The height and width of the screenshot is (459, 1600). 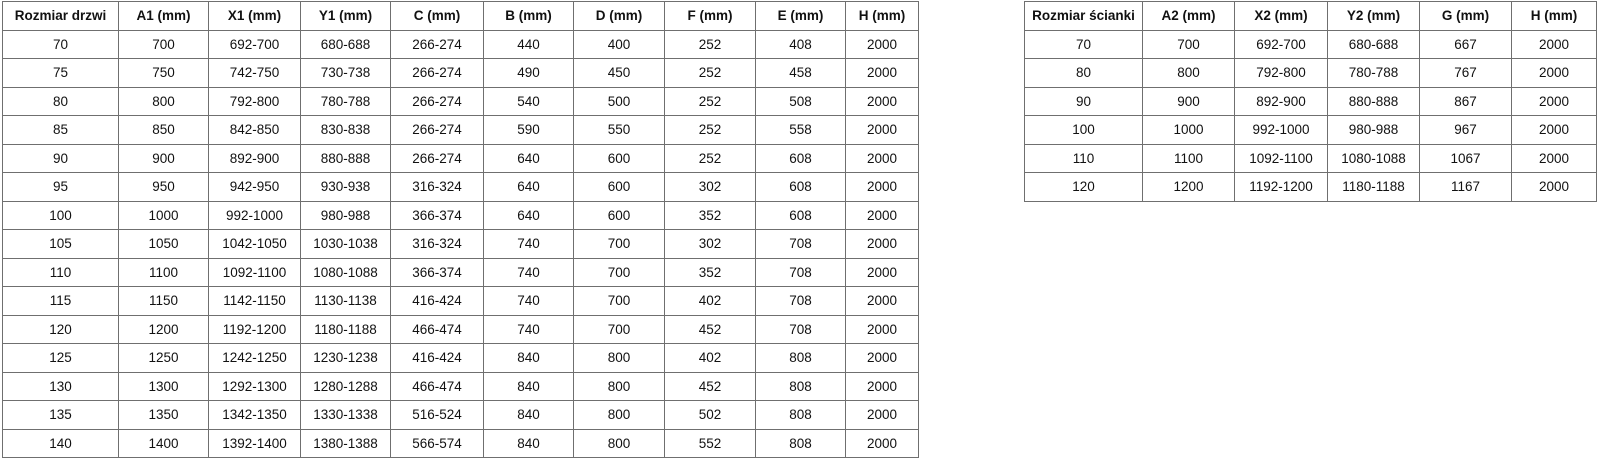 I want to click on table-cell: 490, so click(x=528, y=73).